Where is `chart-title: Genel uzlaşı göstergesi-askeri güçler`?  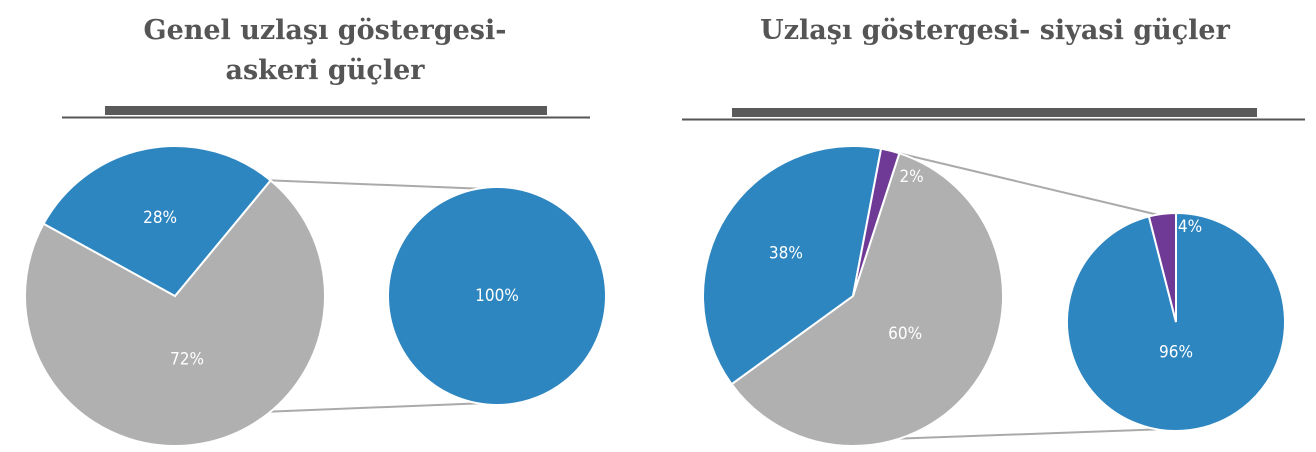 chart-title: Genel uzlaşı göstergesi-askeri güçler is located at coordinates (325, 50).